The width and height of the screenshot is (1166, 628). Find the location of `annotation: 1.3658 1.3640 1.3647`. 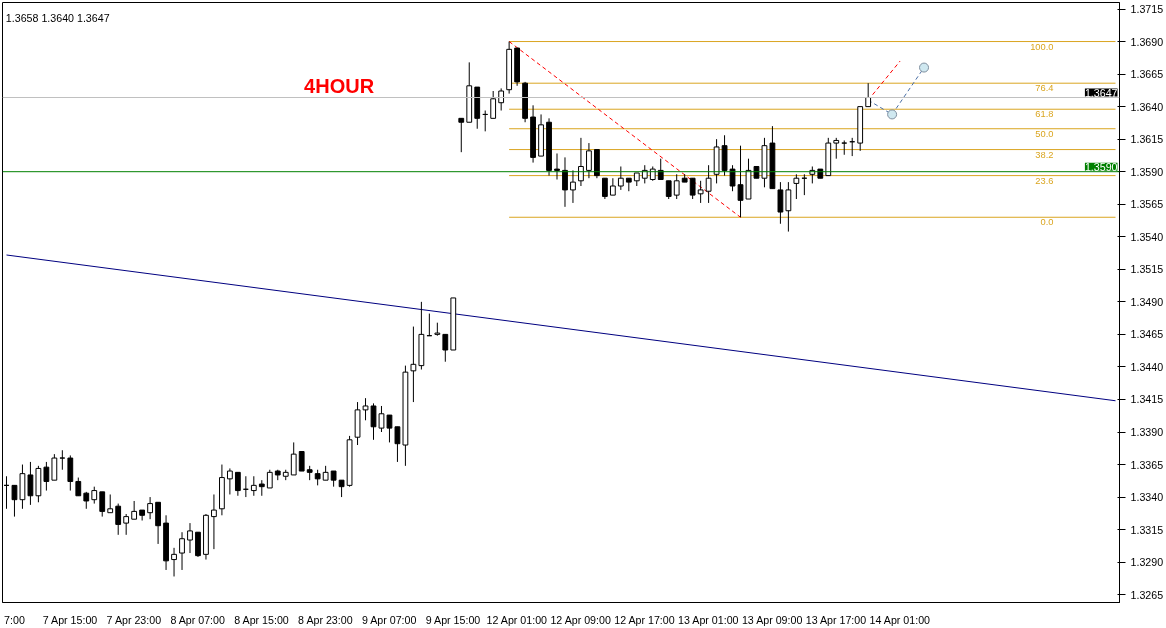

annotation: 1.3658 1.3640 1.3647 is located at coordinates (57, 17).